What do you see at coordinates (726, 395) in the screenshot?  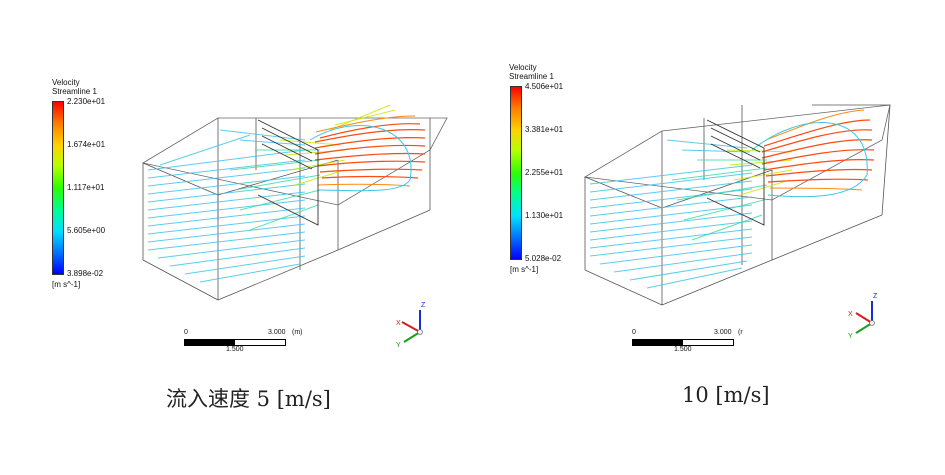 I see `caption: 10 [m/s]` at bounding box center [726, 395].